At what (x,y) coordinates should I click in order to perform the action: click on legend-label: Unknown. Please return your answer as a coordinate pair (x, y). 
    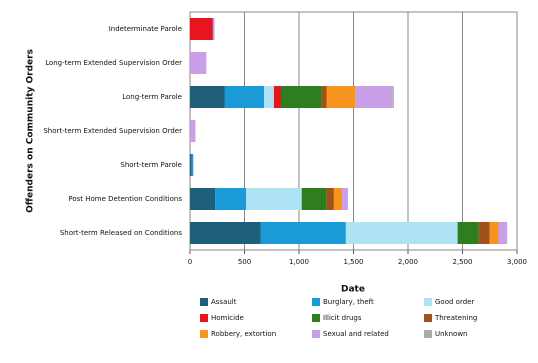
    Looking at the image, I should click on (451, 334).